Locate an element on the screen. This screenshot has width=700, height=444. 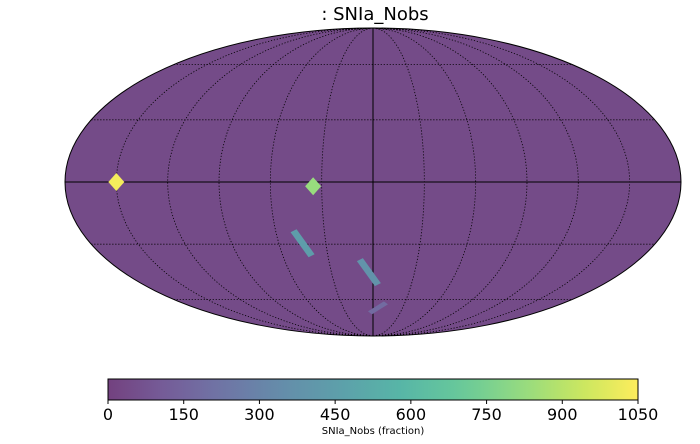
colorbar-tick-label: 0 is located at coordinates (108, 414).